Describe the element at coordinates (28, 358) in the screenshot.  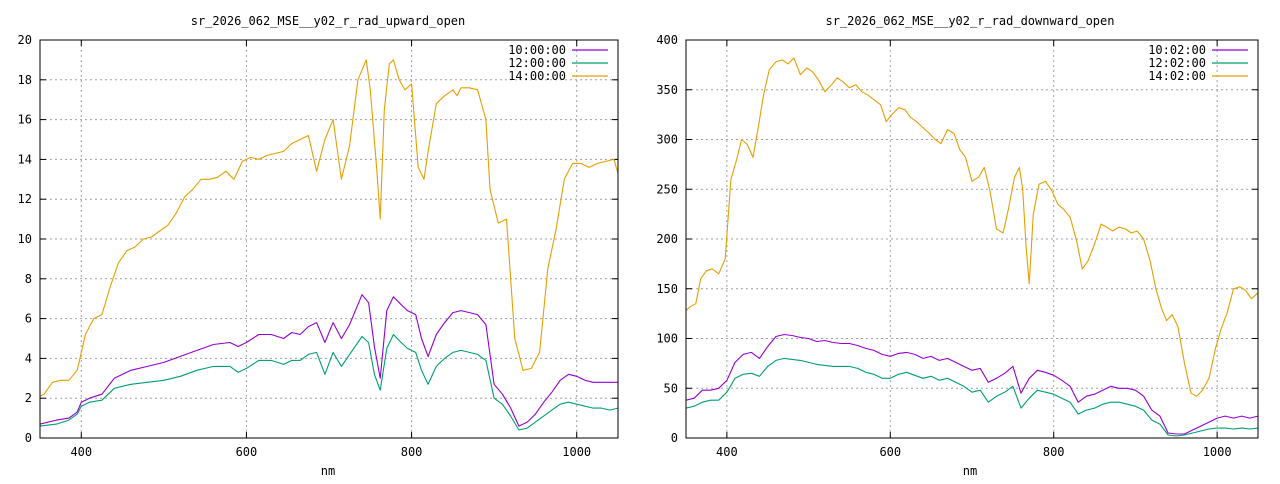
I see `y-tick-label: 4` at that location.